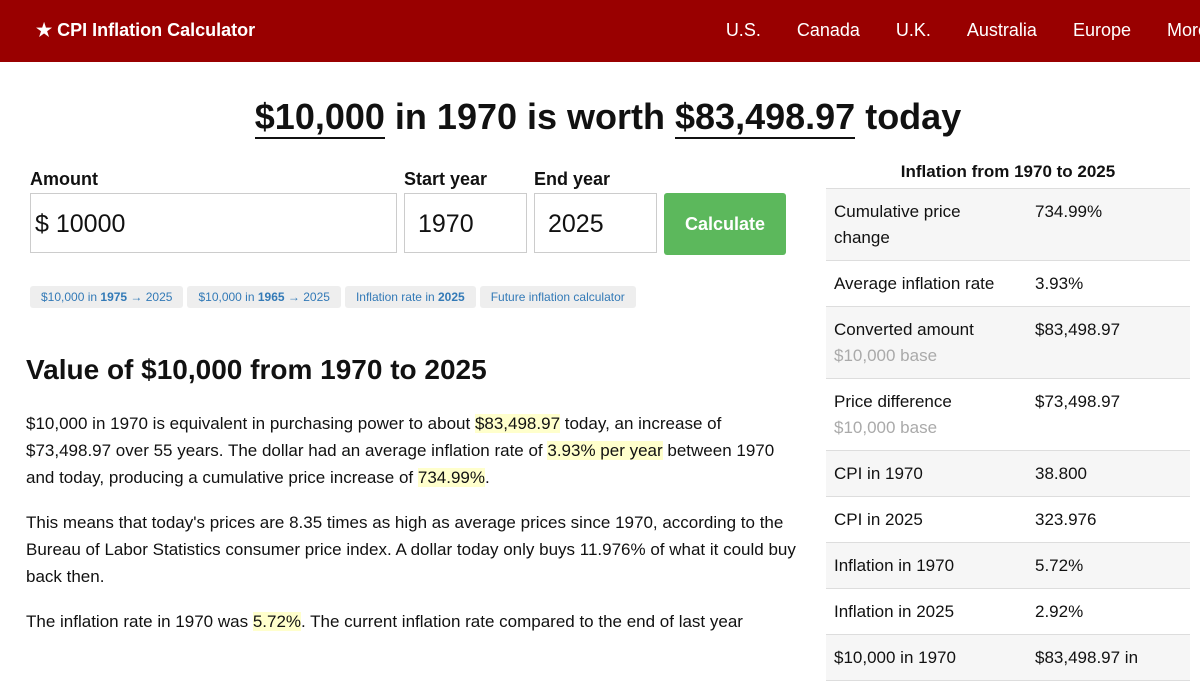  What do you see at coordinates (1108, 225) in the screenshot?
I see `row-value: 734.99%` at bounding box center [1108, 225].